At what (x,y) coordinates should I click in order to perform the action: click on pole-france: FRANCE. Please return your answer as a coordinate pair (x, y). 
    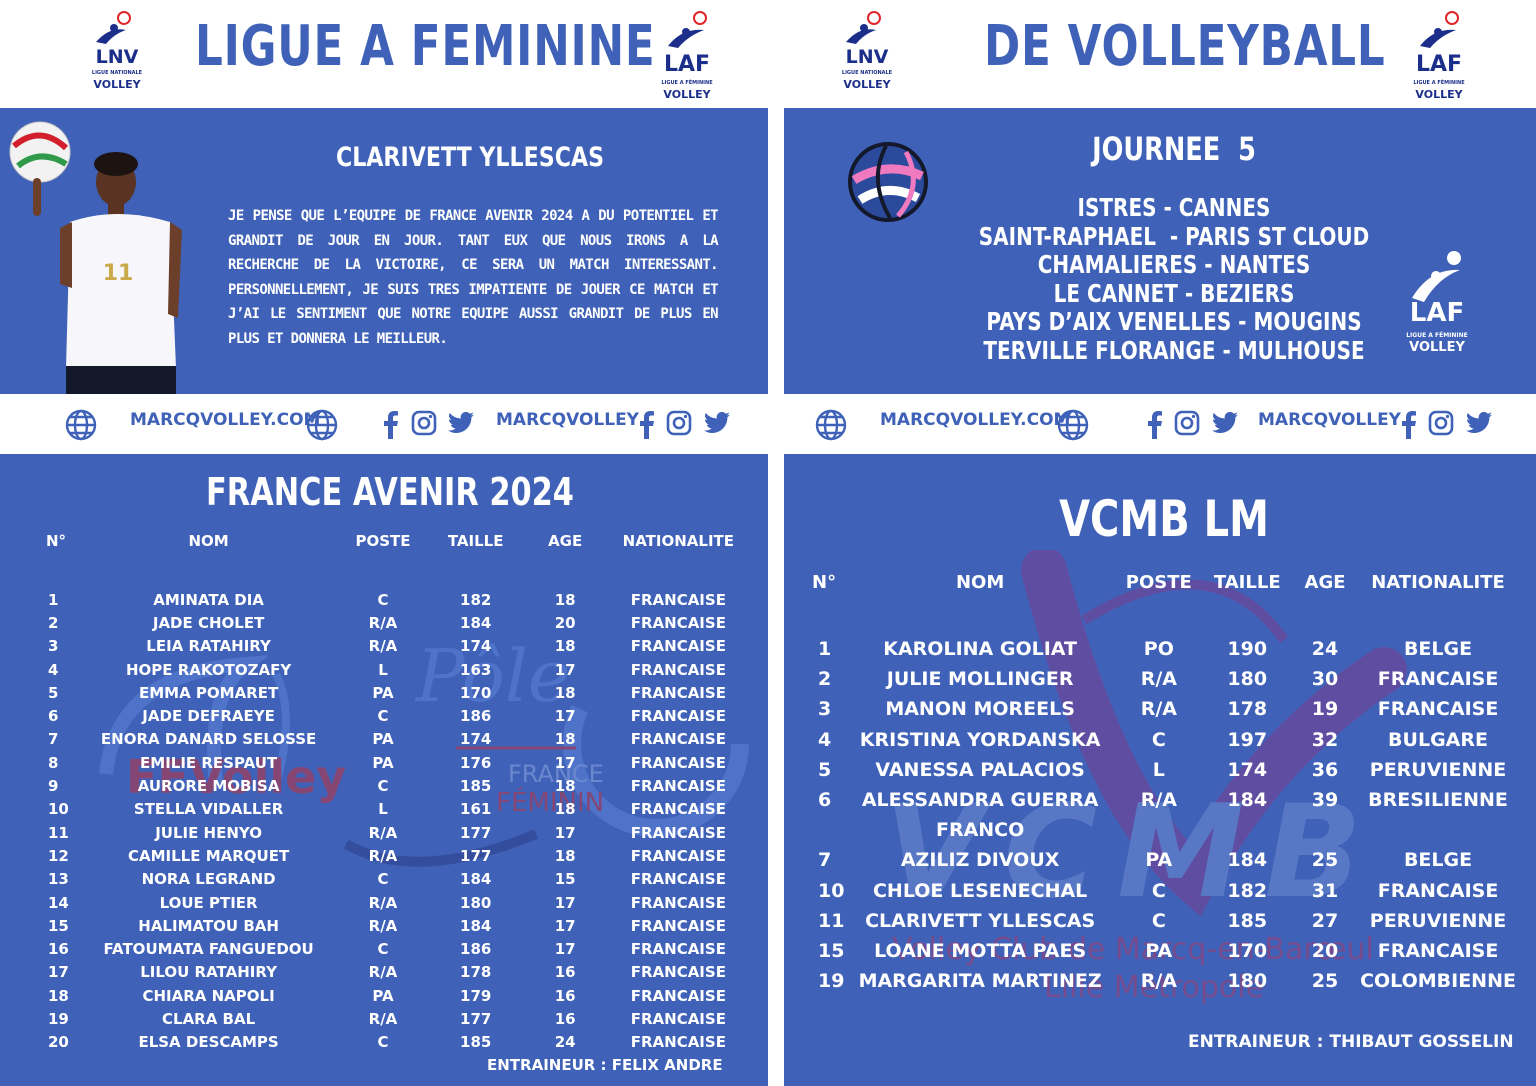
    Looking at the image, I should click on (556, 774).